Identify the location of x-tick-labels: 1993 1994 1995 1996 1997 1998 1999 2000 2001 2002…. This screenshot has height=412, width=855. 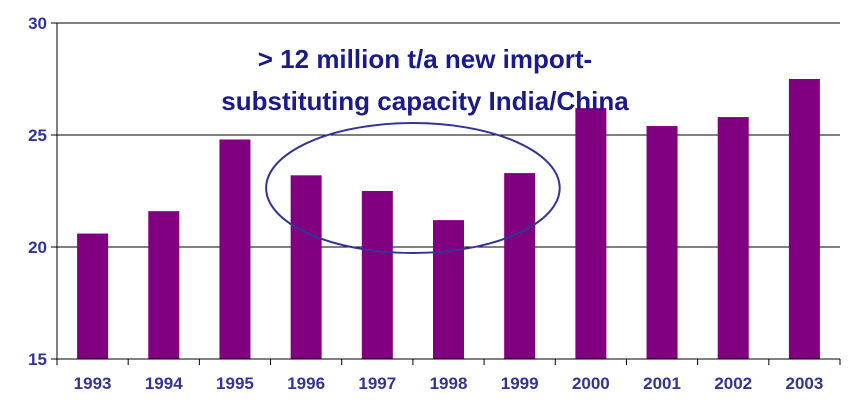
(449, 383).